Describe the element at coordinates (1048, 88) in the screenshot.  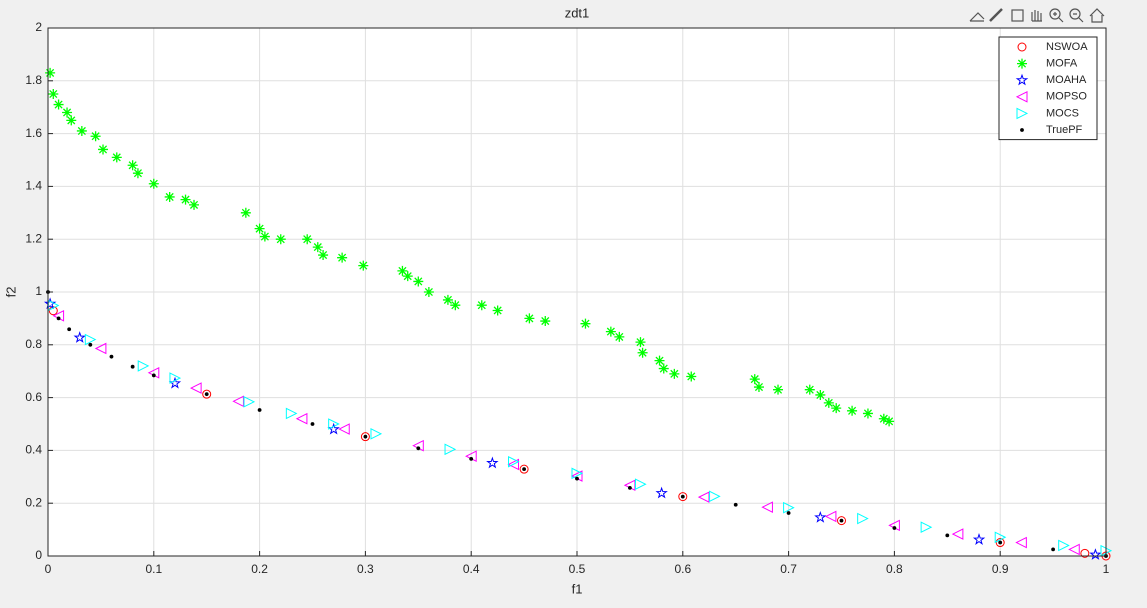
I see `legend: NSWOA MOFA MOAHA MOPSO MOCS TruePF` at that location.